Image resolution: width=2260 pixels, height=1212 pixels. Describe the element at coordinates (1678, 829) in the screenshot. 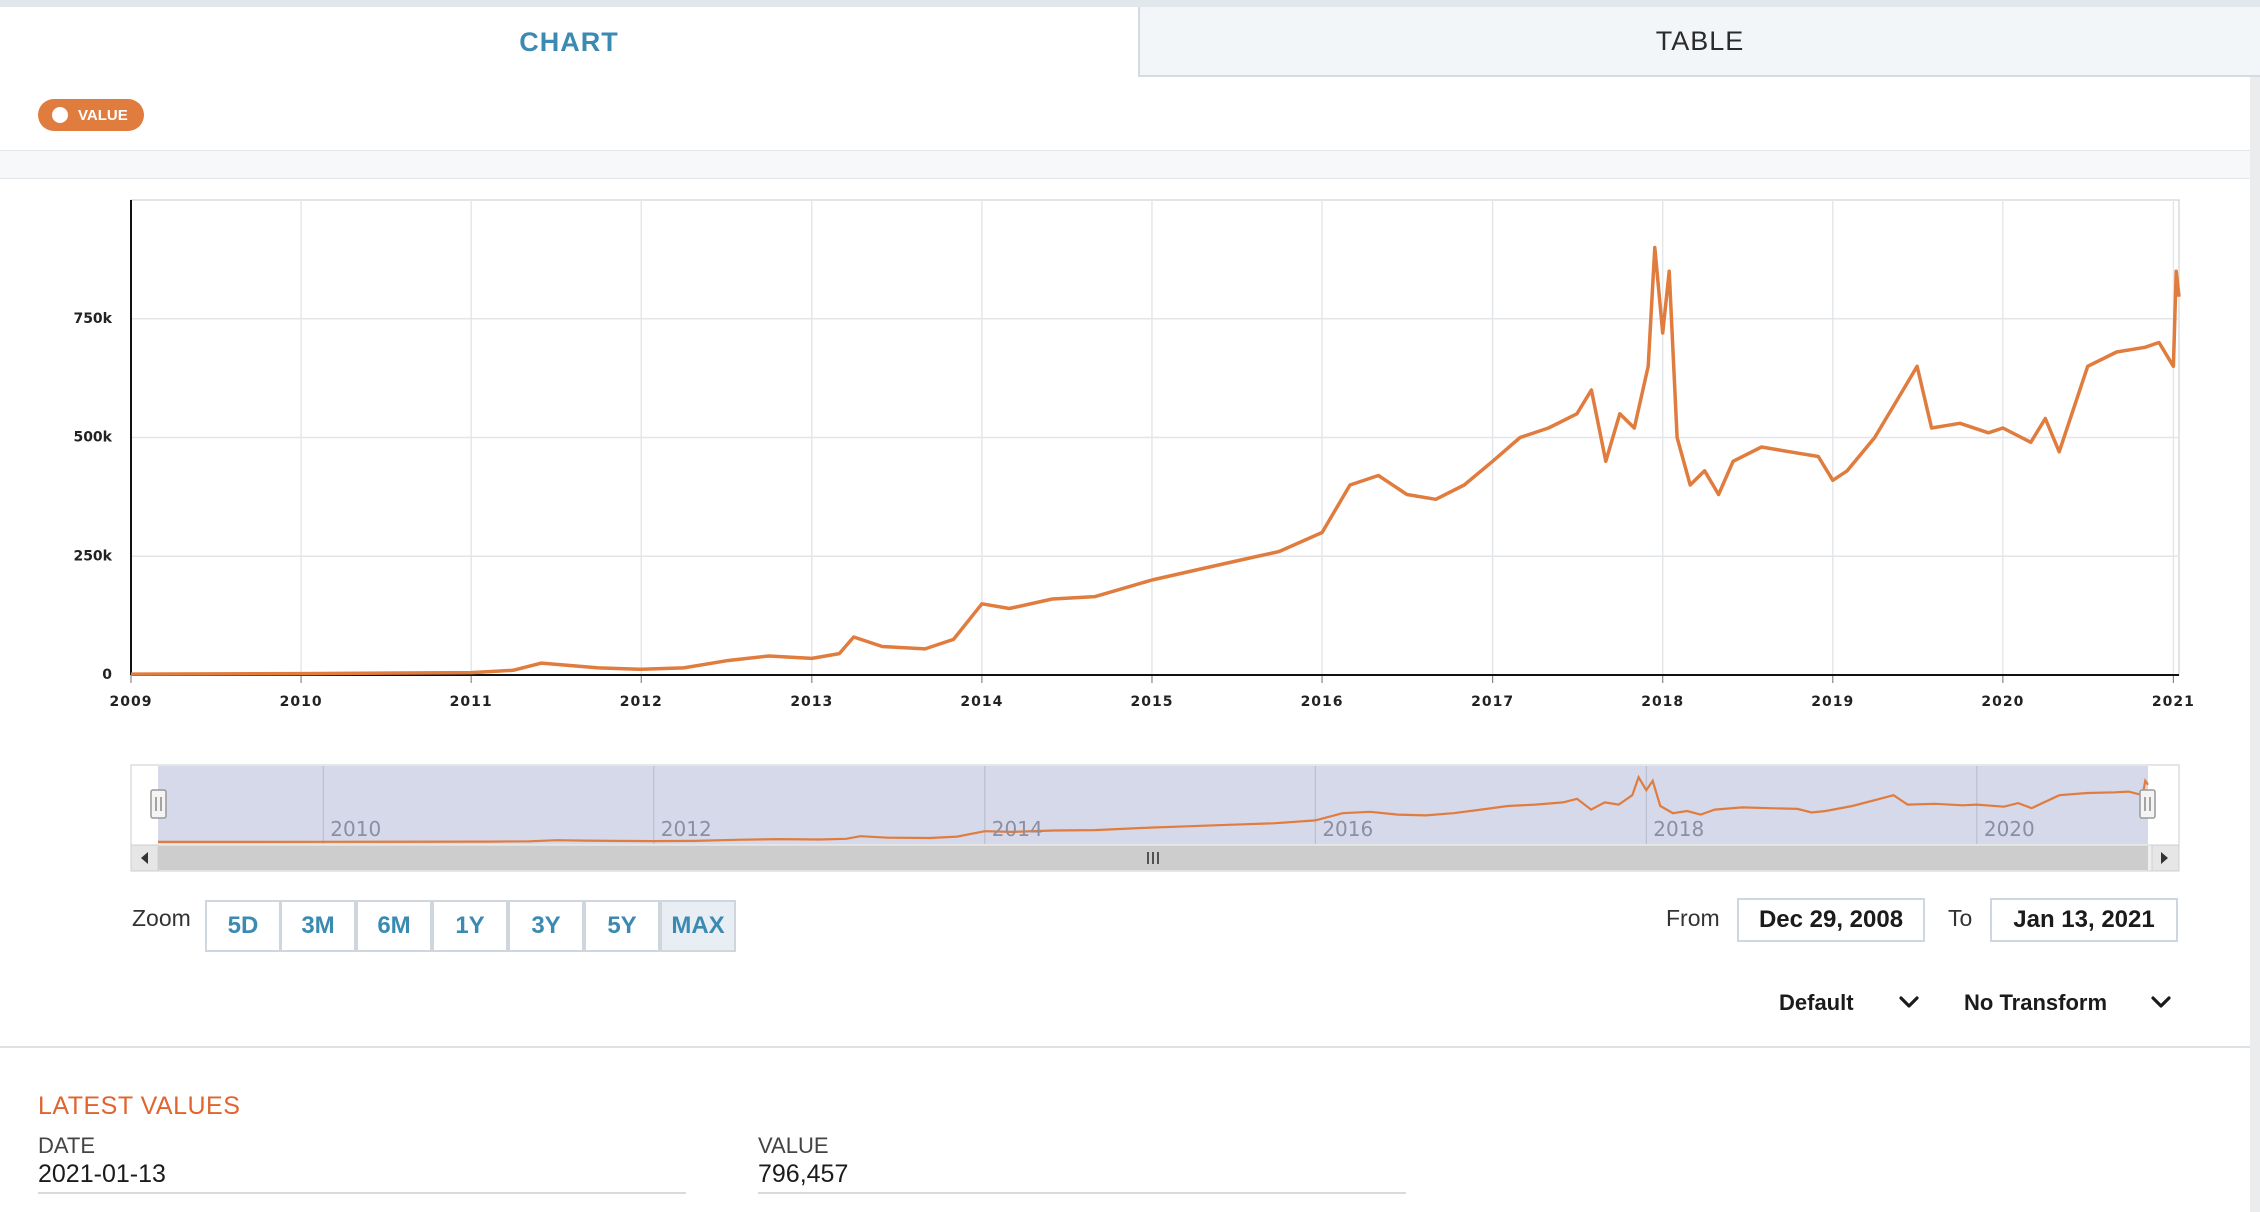

I see `navigator-year-label: 2018` at that location.